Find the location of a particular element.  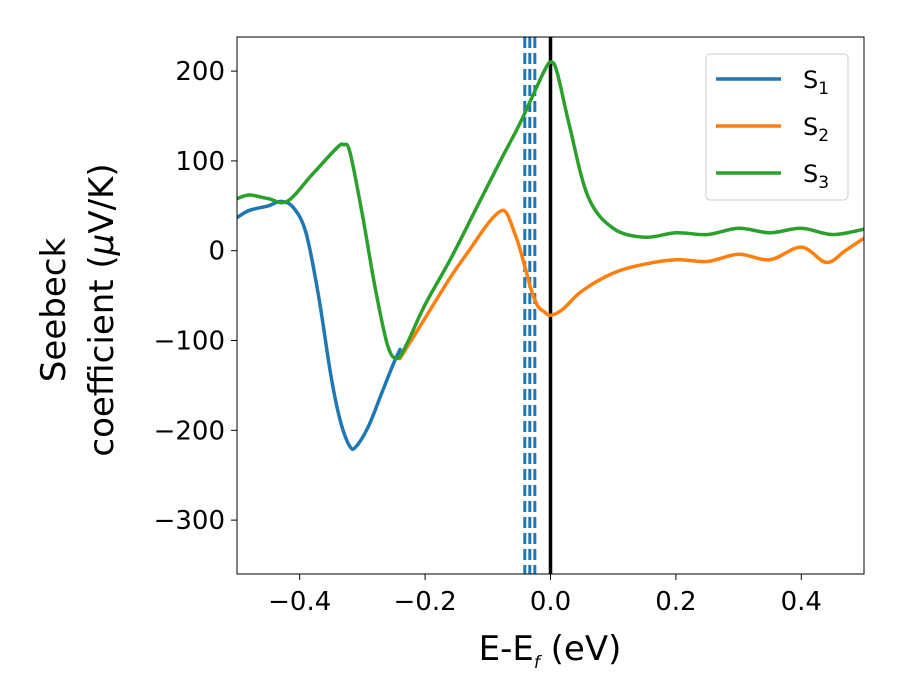

y-tick-label: 0 is located at coordinates (216, 252).